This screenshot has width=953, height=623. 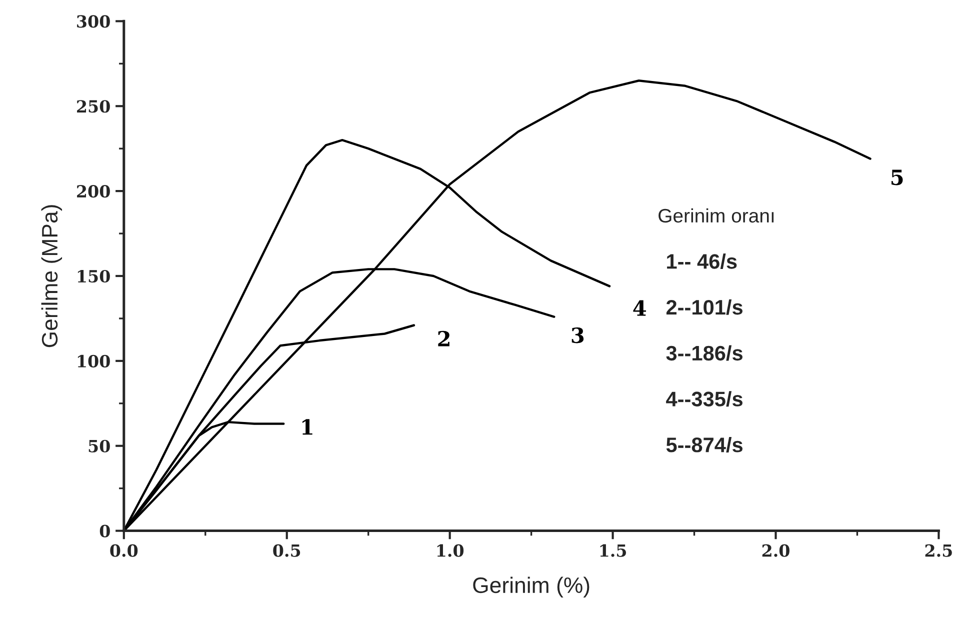 What do you see at coordinates (702, 262) in the screenshot?
I see `annotation: 1-- 46/s` at bounding box center [702, 262].